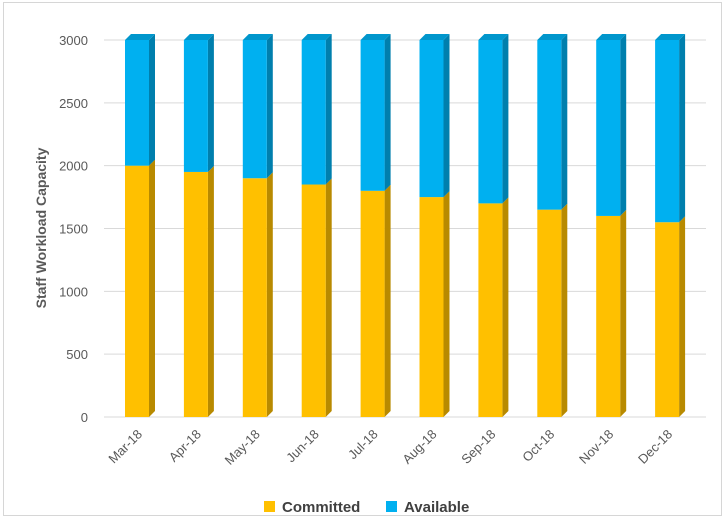 The height and width of the screenshot is (519, 727). I want to click on legend-label: Committed, so click(321, 507).